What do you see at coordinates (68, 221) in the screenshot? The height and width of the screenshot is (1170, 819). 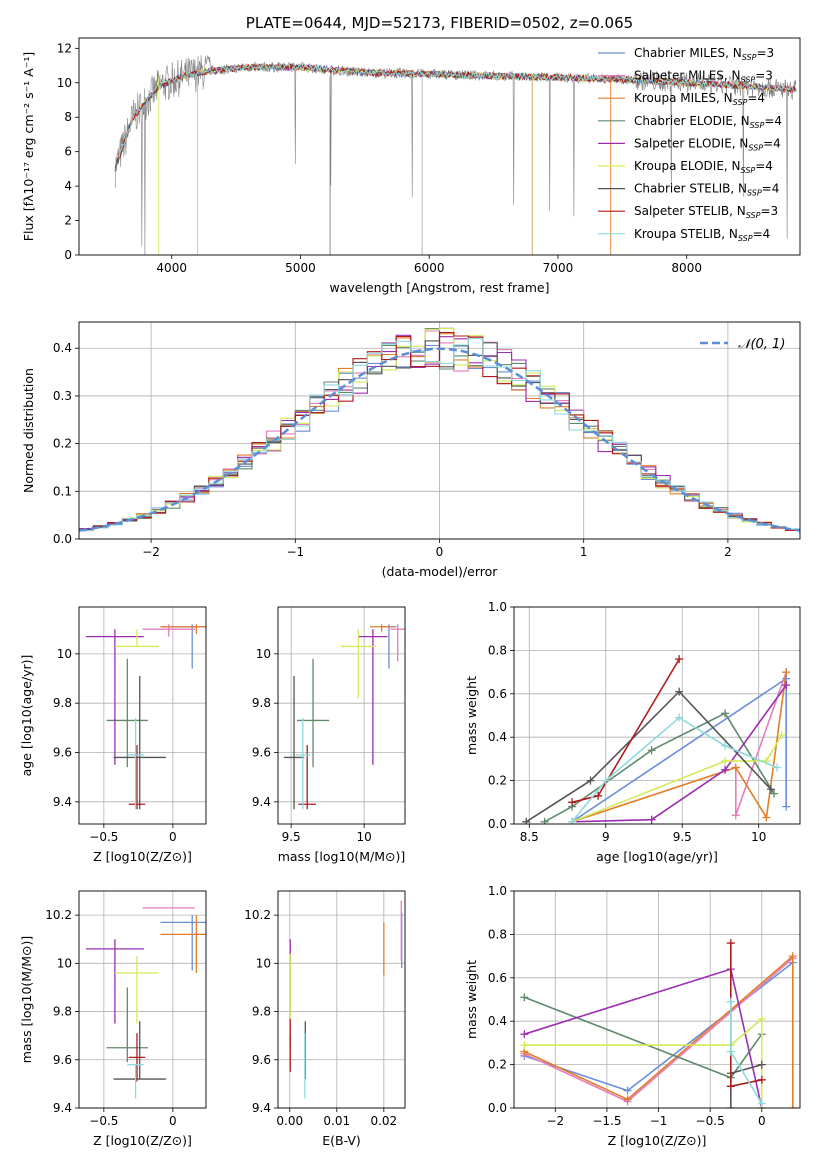 I see `y-tick-label: 2` at bounding box center [68, 221].